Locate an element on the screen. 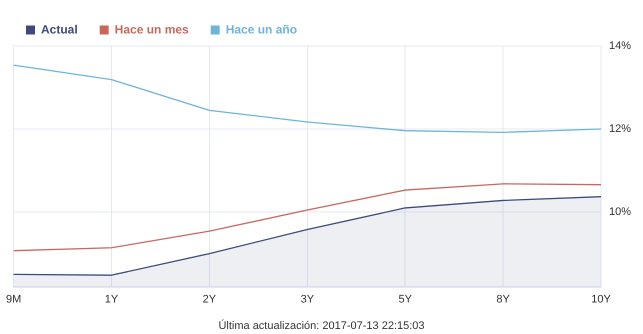 The height and width of the screenshot is (334, 643). x-tick-label: 8Y is located at coordinates (503, 299).